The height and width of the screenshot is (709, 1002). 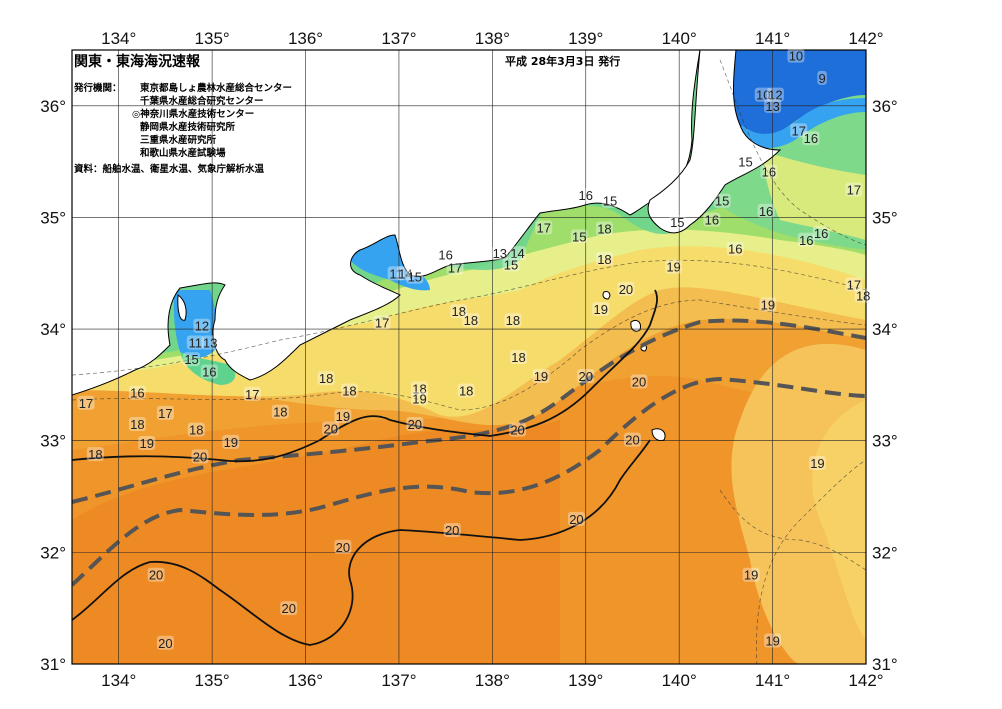 What do you see at coordinates (763, 95) in the screenshot?
I see `isotherm-label: 10` at bounding box center [763, 95].